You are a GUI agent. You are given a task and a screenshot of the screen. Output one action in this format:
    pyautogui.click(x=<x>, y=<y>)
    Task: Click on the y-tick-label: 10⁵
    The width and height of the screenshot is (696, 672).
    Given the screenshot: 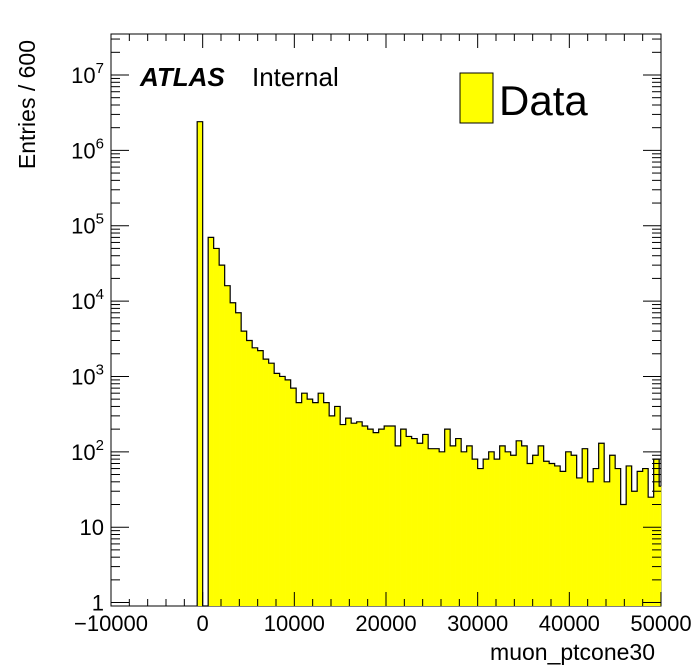 What is the action you would take?
    pyautogui.click(x=87, y=225)
    